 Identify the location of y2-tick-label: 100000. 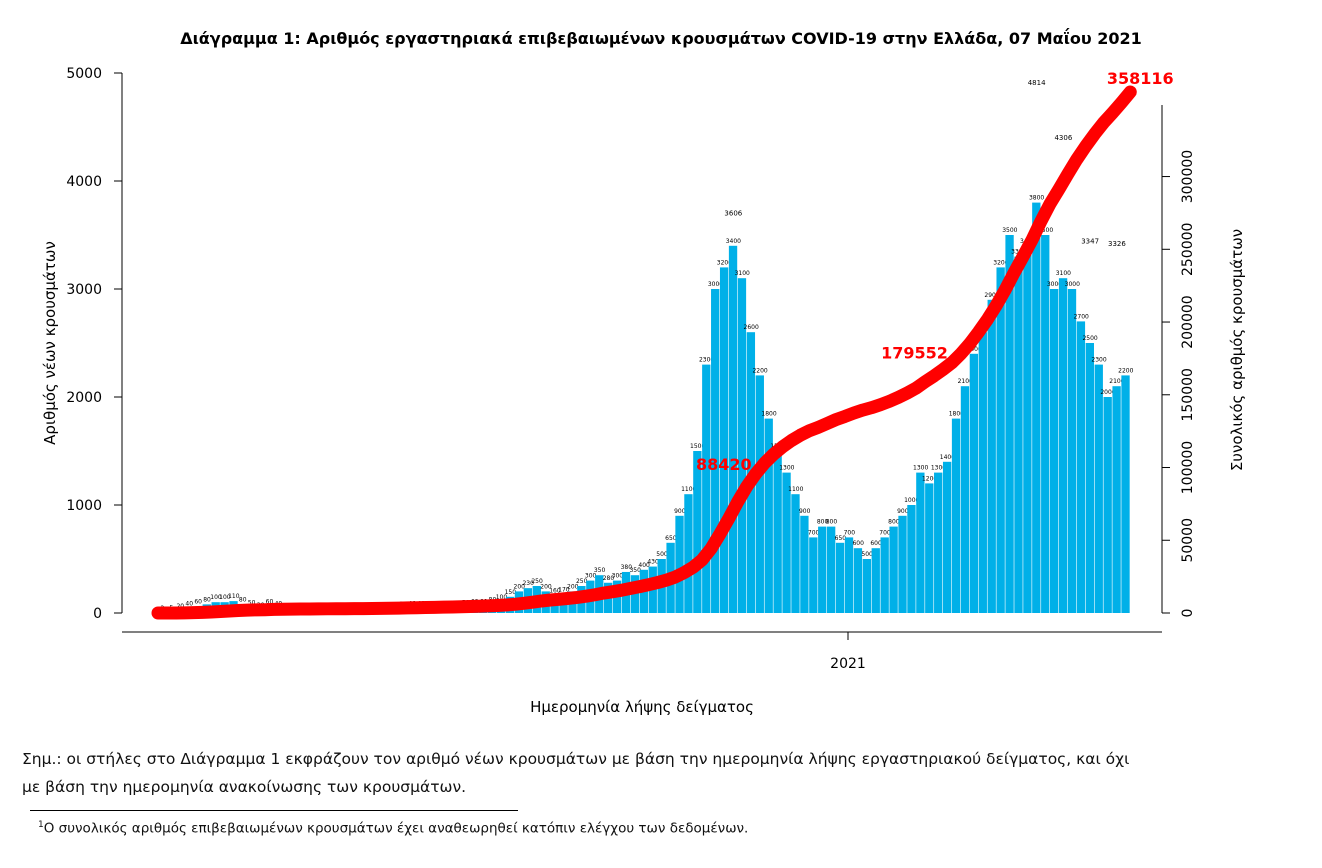
(1188, 467).